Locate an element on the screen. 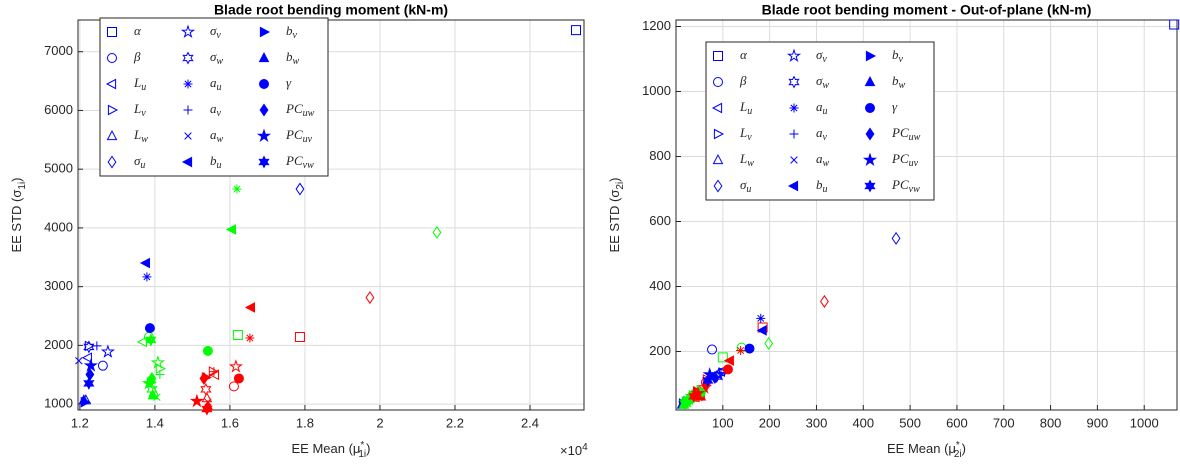 Image resolution: width=1180 pixels, height=469 pixels. legend-label-part: uv is located at coordinates (914, 163).